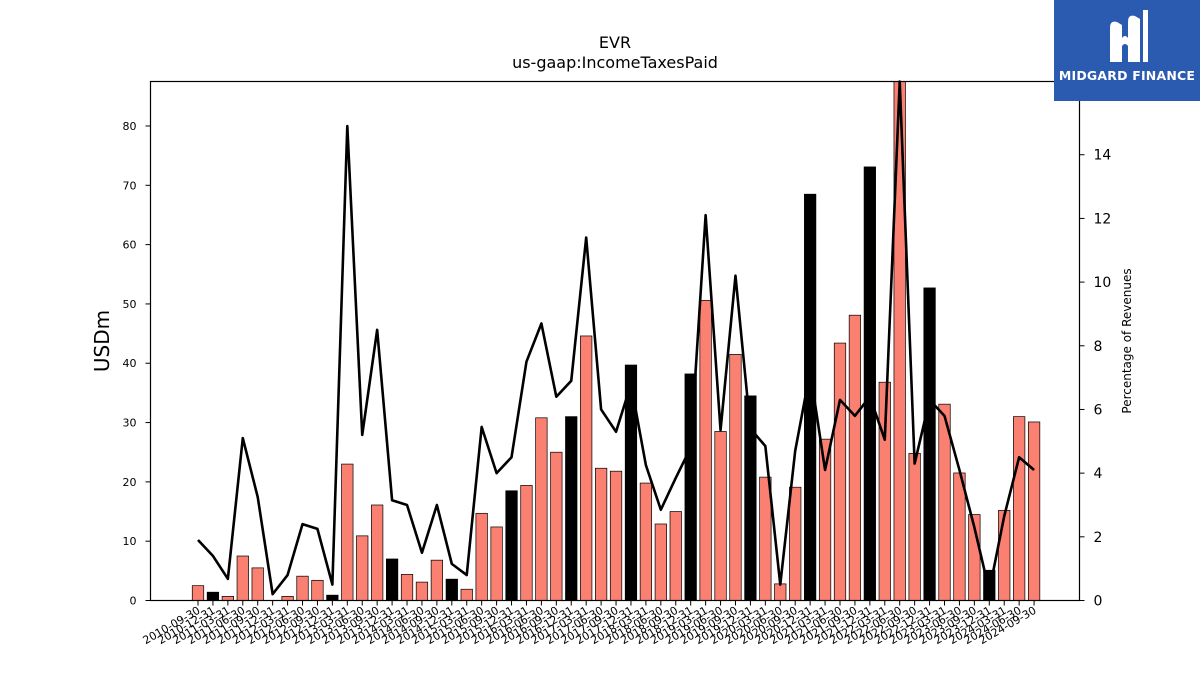 This screenshot has height=675, width=1200. Describe the element at coordinates (1098, 538) in the screenshot. I see `y2tick-label: 2` at that location.